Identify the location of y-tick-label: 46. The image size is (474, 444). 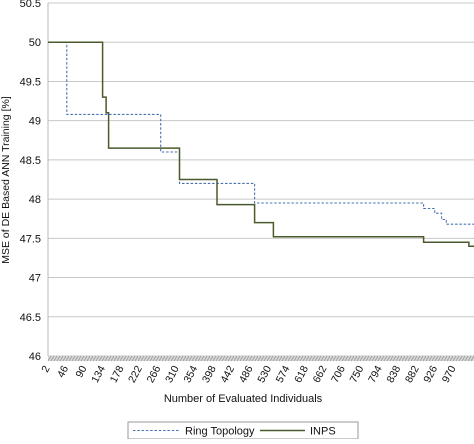
(35, 357).